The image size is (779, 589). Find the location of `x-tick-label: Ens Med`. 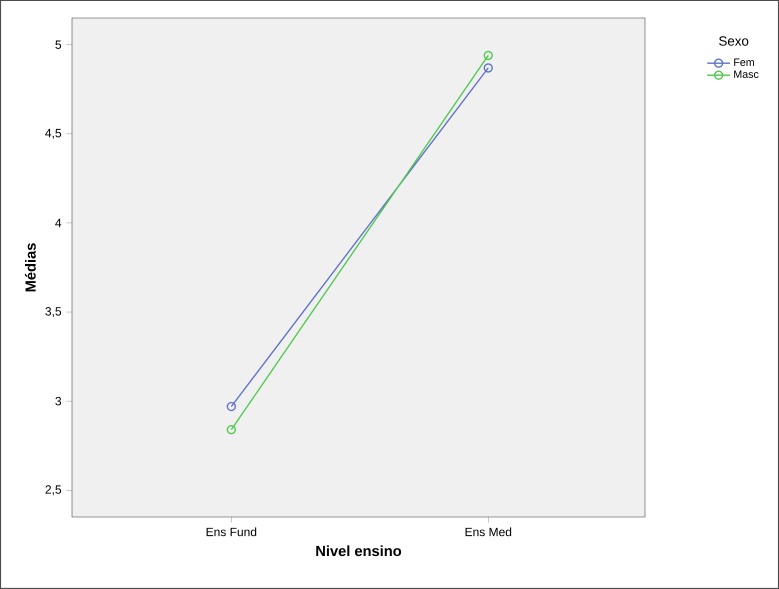

x-tick-label: Ens Med is located at coordinates (489, 531).